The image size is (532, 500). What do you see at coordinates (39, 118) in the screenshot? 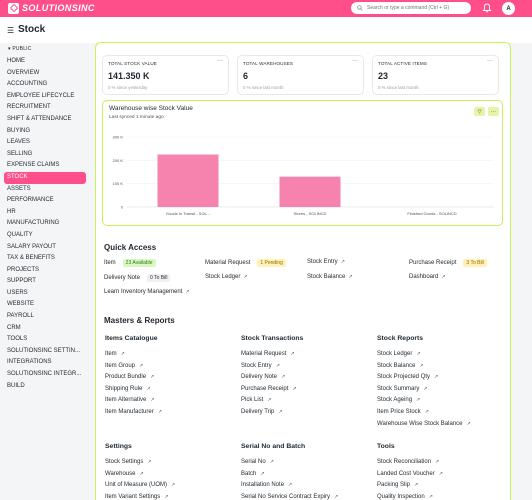
I see `sidebar-item: SHIFT & ATTENDANCE` at bounding box center [39, 118].